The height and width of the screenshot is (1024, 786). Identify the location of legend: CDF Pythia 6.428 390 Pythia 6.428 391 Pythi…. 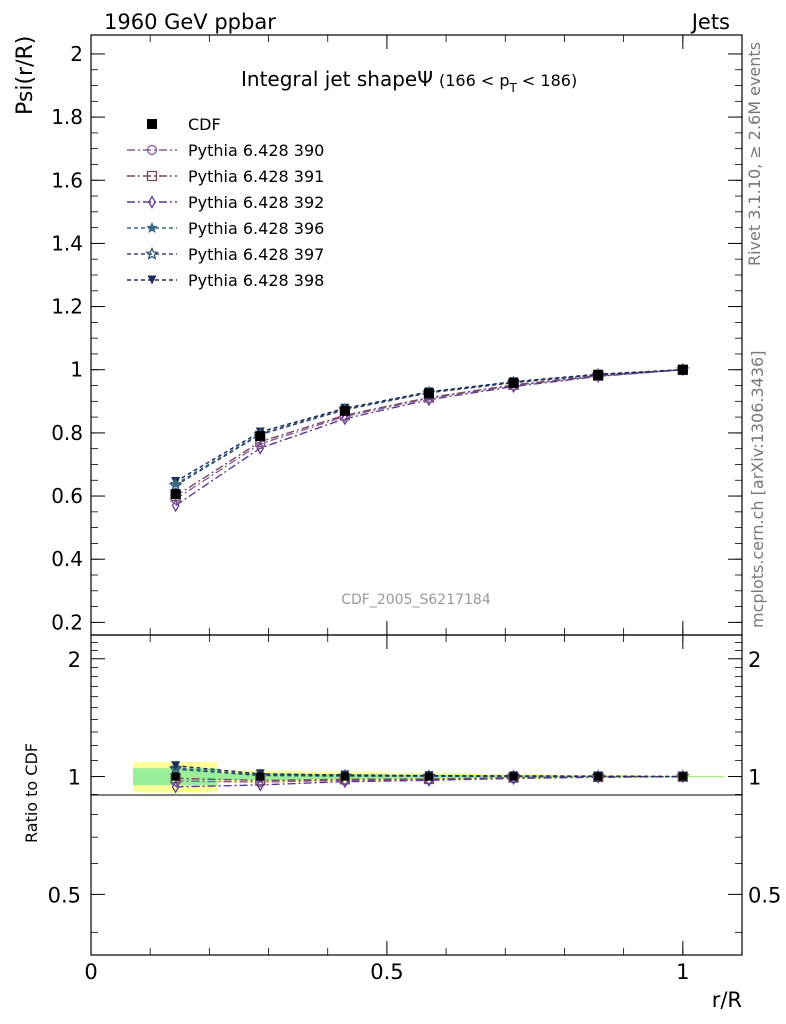
(225, 202).